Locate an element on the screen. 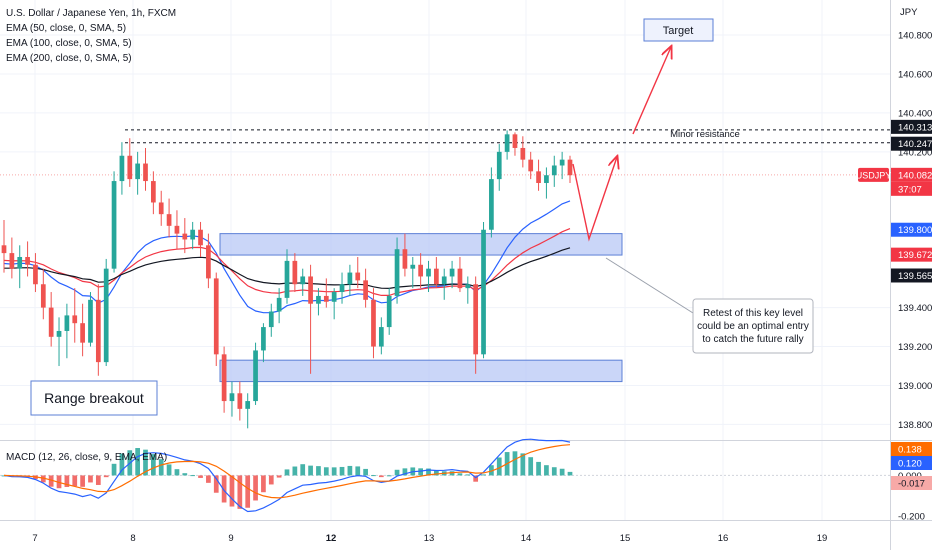  target-rect is located at coordinates (678, 30).